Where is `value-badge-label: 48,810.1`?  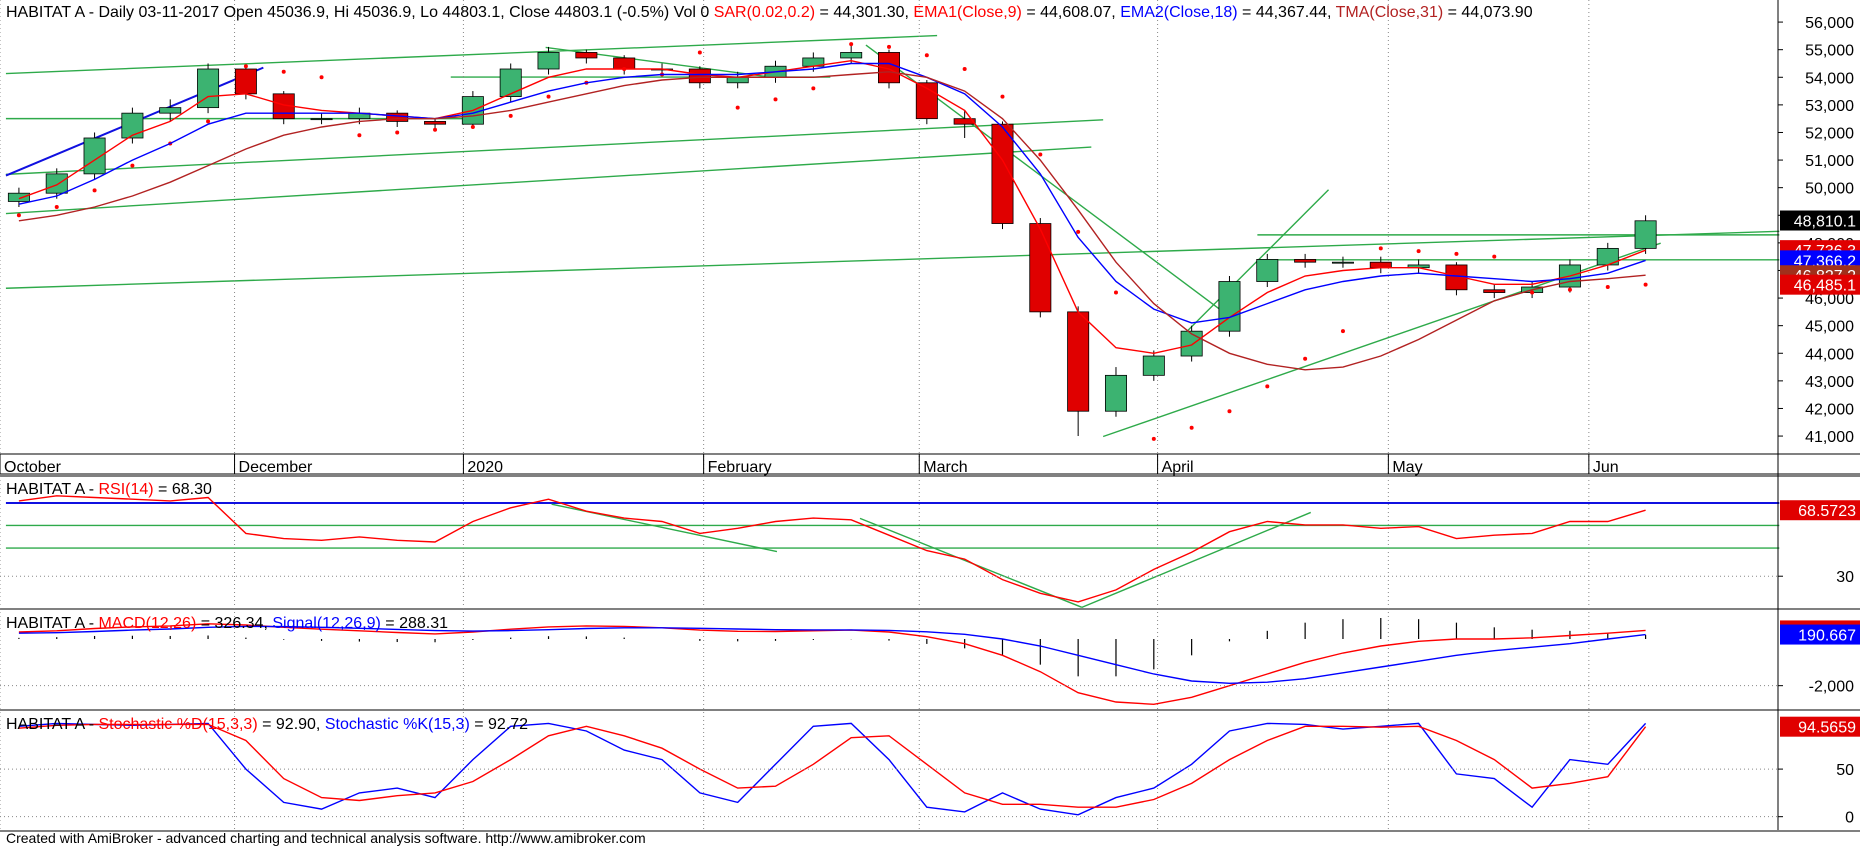 value-badge-label: 48,810.1 is located at coordinates (1825, 222).